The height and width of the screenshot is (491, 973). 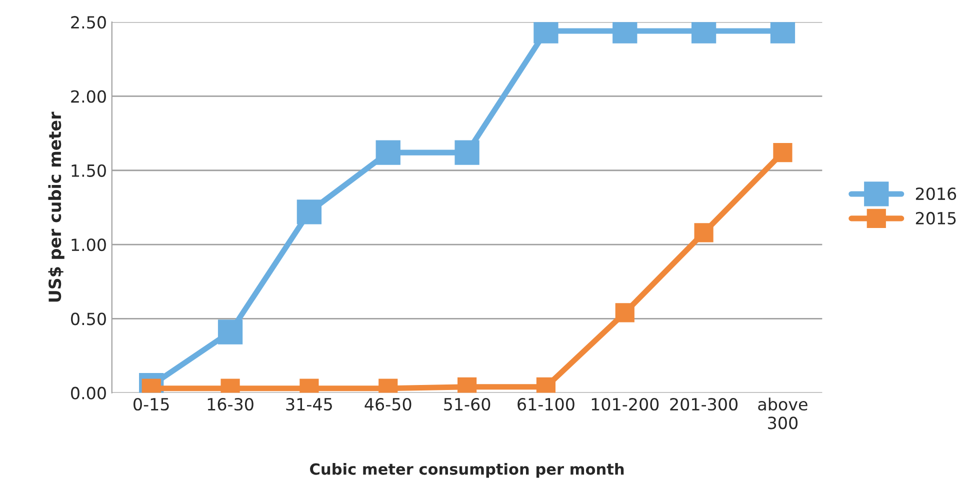 I want to click on x-tick-label: 31-45, so click(x=309, y=404).